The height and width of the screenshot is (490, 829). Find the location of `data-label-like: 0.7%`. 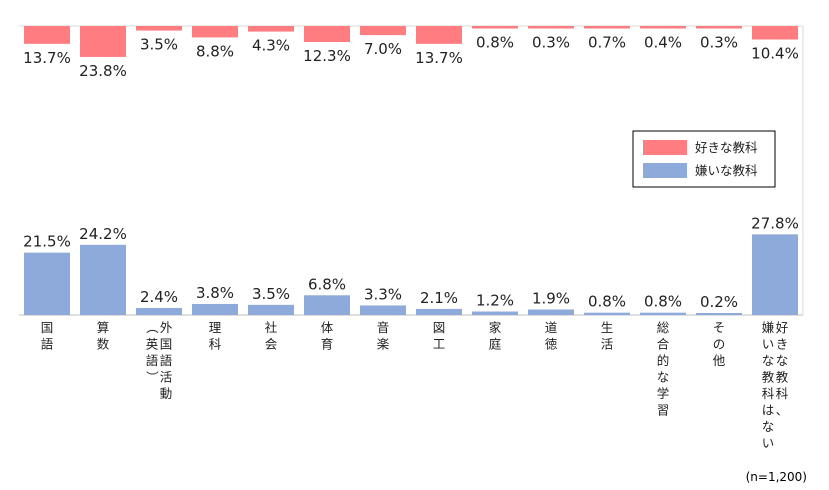

data-label-like: 0.7% is located at coordinates (607, 43).